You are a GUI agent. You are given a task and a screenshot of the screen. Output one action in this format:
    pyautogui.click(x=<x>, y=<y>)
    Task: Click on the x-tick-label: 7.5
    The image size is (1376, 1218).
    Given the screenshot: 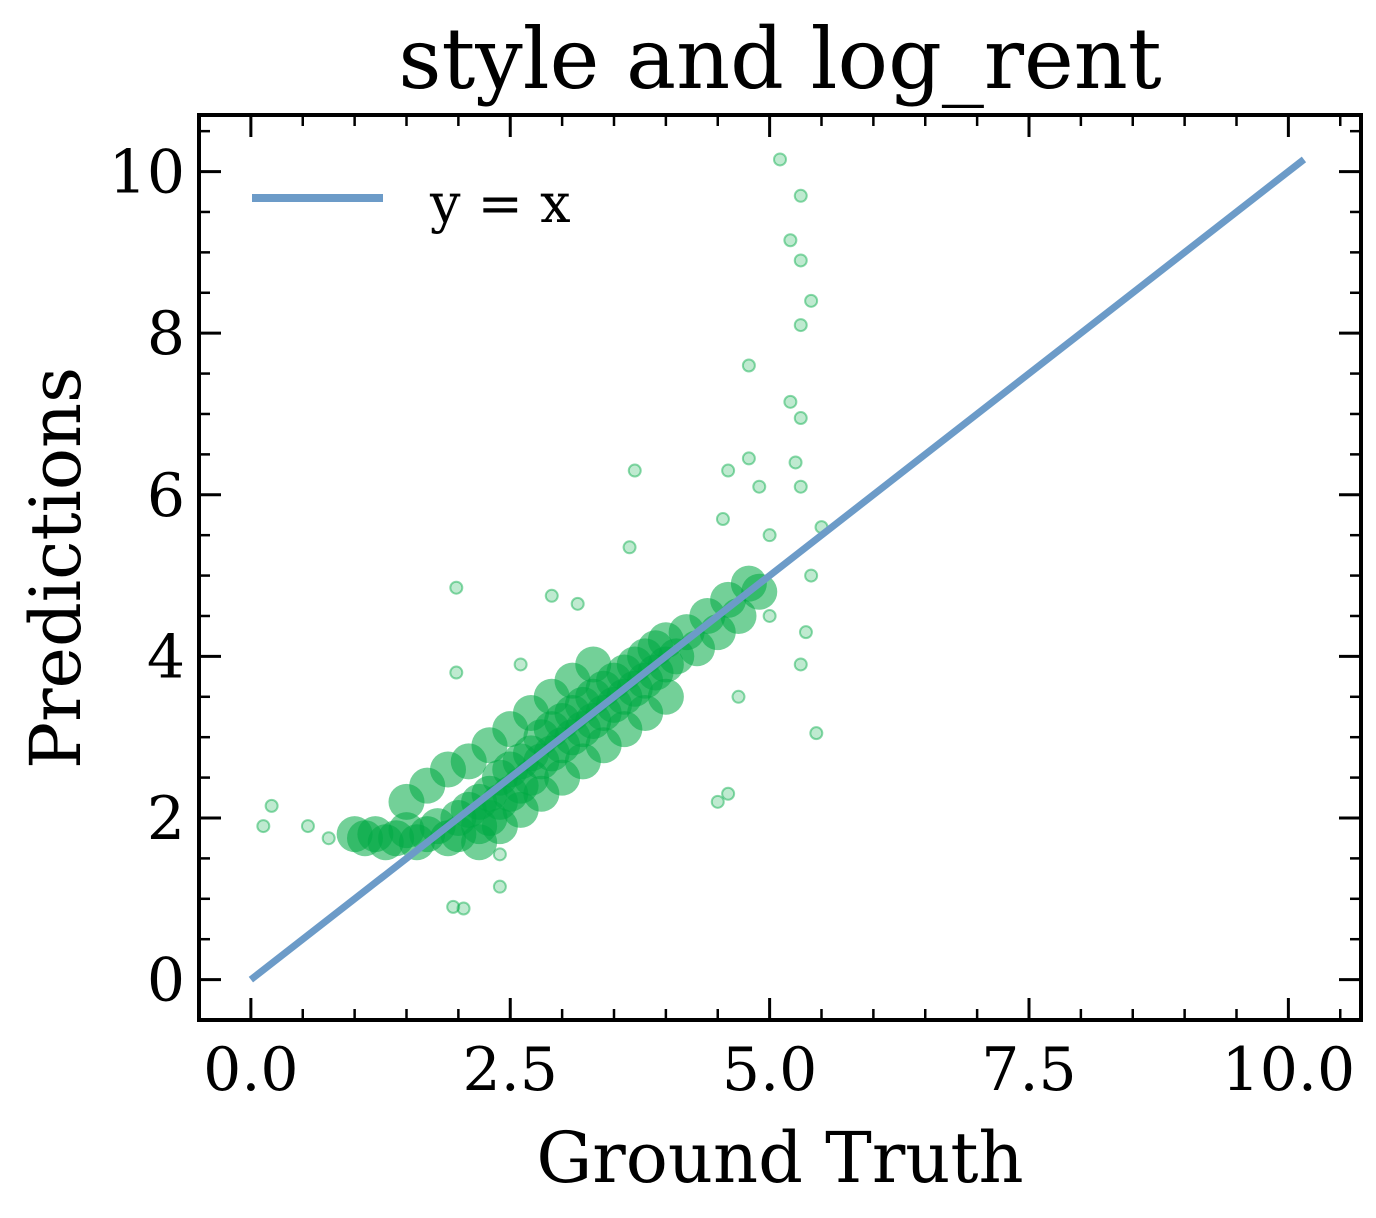 What is the action you would take?
    pyautogui.click(x=1028, y=1070)
    